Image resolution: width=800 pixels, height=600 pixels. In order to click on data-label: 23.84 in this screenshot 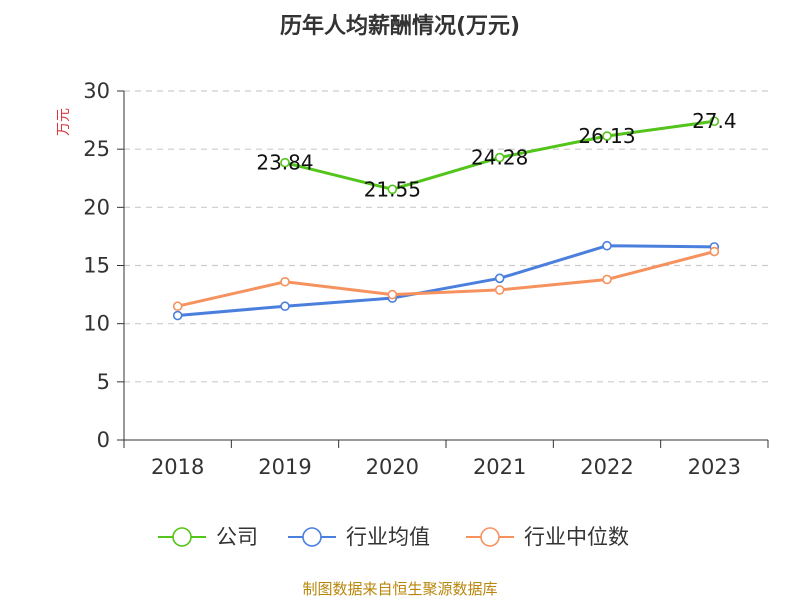, I will do `click(284, 163)`.